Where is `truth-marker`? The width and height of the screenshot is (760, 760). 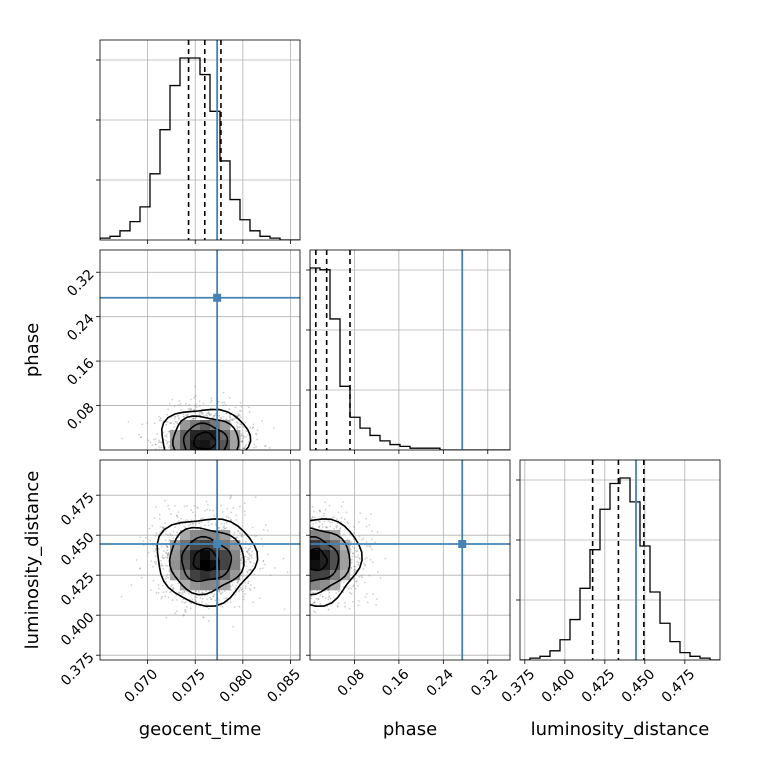 truth-marker is located at coordinates (462, 544).